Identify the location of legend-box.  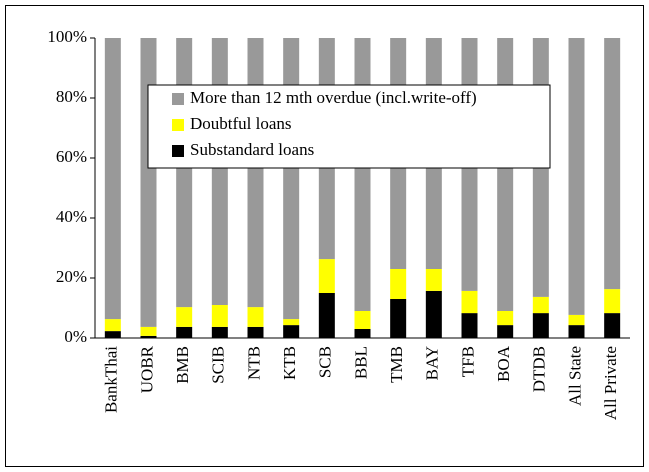
(349, 126).